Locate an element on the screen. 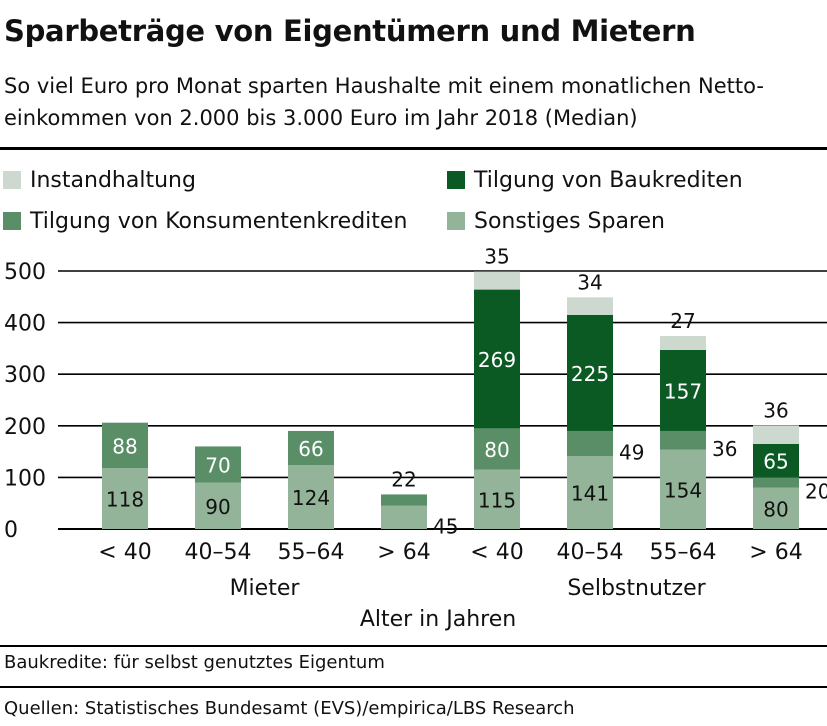  data-label: 88 is located at coordinates (124, 446).